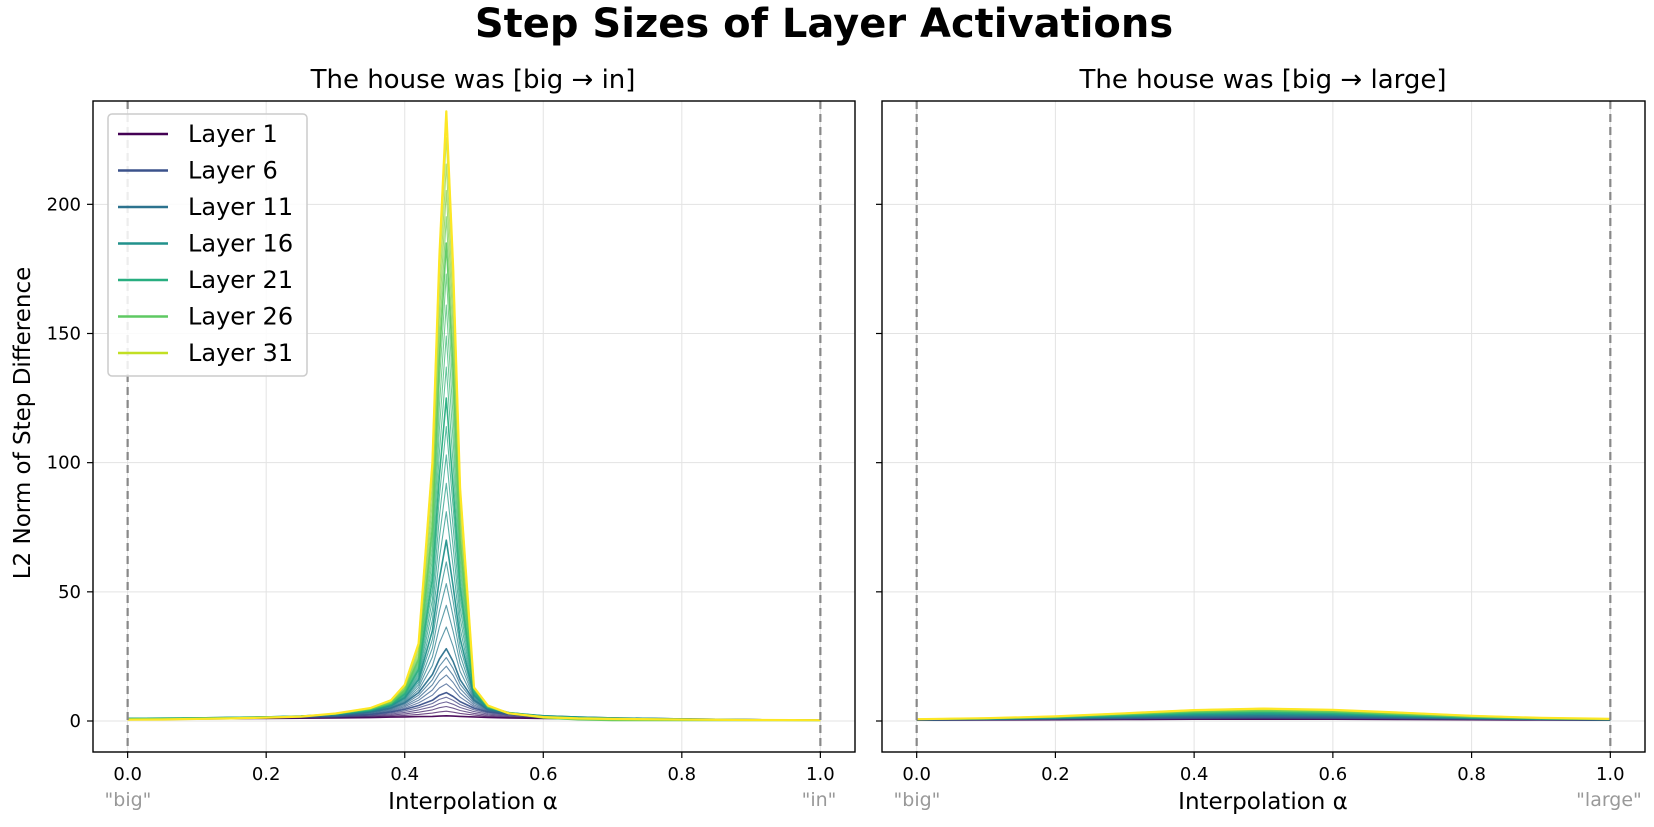 This screenshot has width=1654, height=827. I want to click on y-tick-label: 100, so click(64, 463).